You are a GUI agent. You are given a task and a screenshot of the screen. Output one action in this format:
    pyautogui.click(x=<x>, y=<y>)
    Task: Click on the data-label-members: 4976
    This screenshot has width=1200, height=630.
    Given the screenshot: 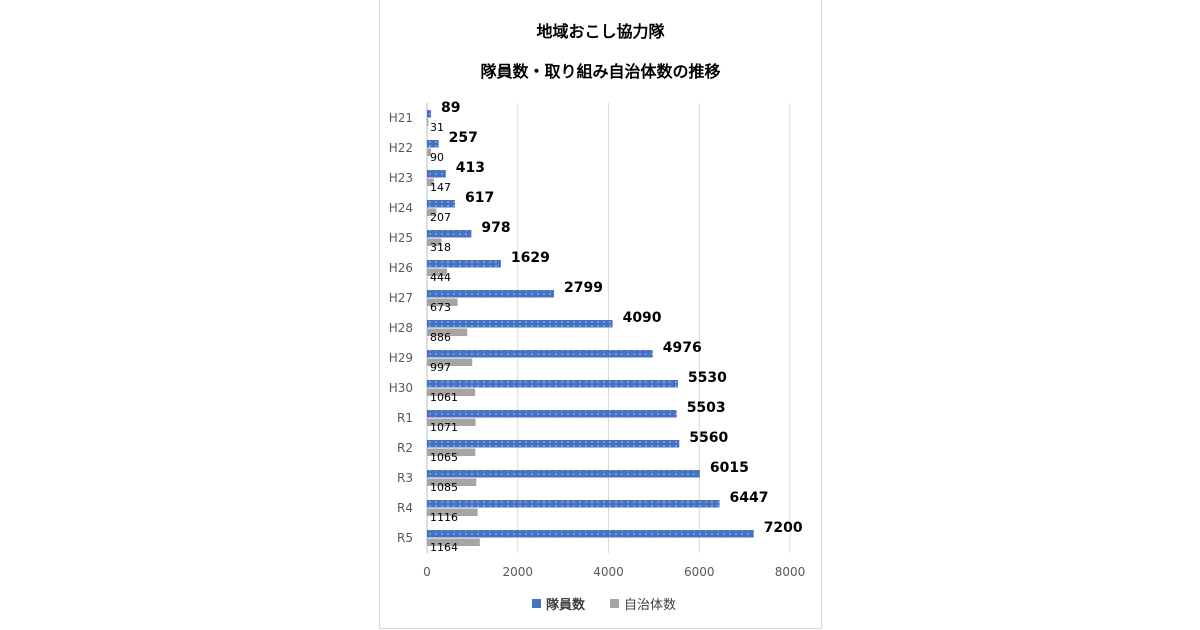 What is the action you would take?
    pyautogui.click(x=682, y=348)
    